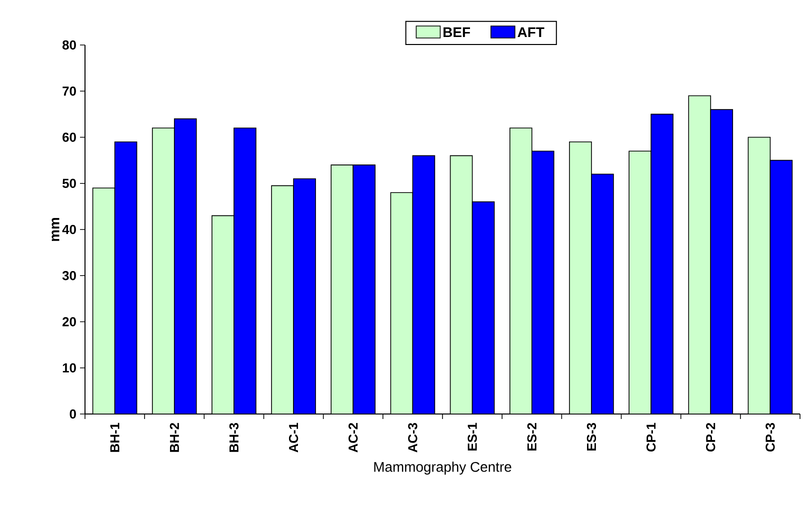 Image resolution: width=810 pixels, height=532 pixels. I want to click on x-tick-label: CP-3, so click(770, 437).